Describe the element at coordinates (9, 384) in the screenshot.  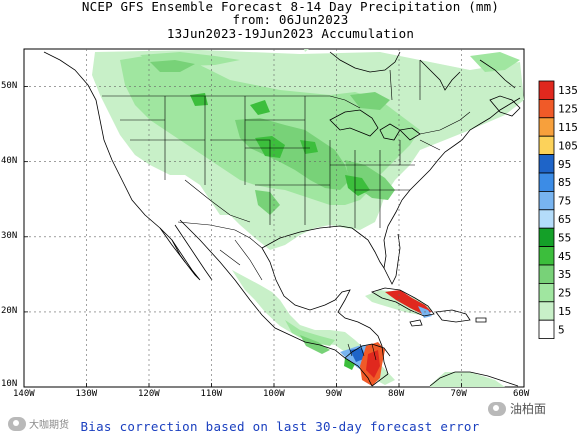
I see `lat-label: 10N` at that location.